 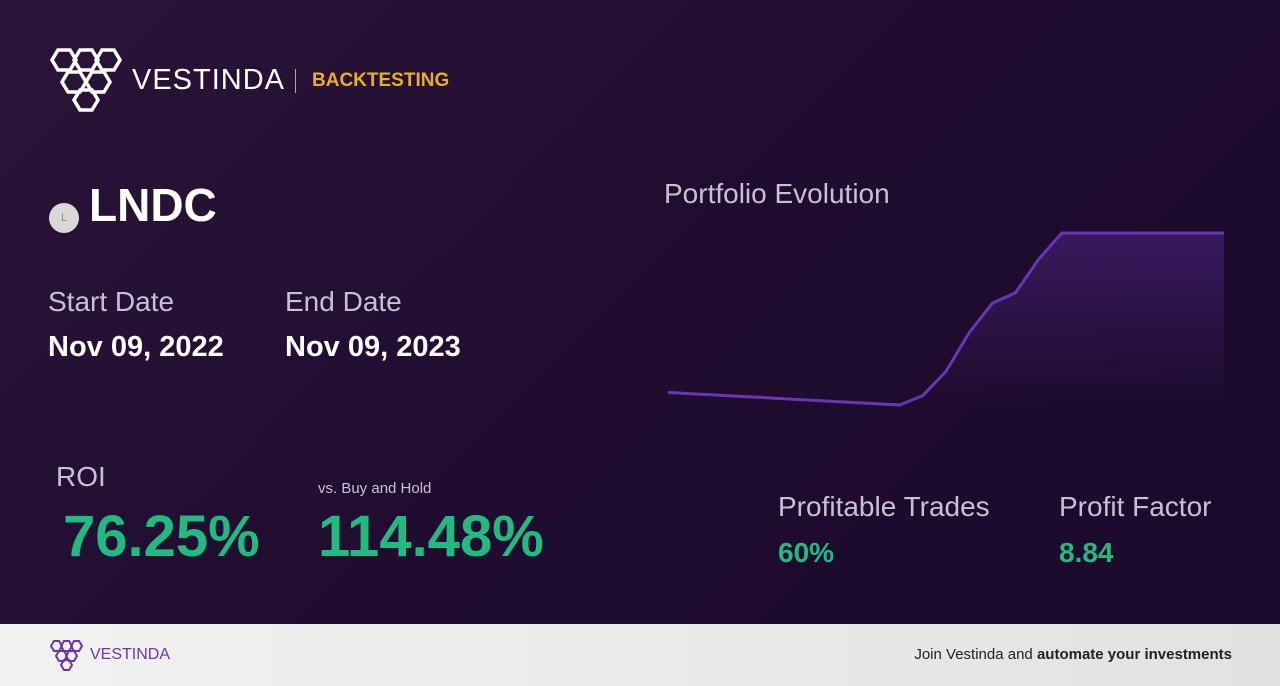 What do you see at coordinates (375, 488) in the screenshot?
I see `vs-label: vs. Buy and Hold` at bounding box center [375, 488].